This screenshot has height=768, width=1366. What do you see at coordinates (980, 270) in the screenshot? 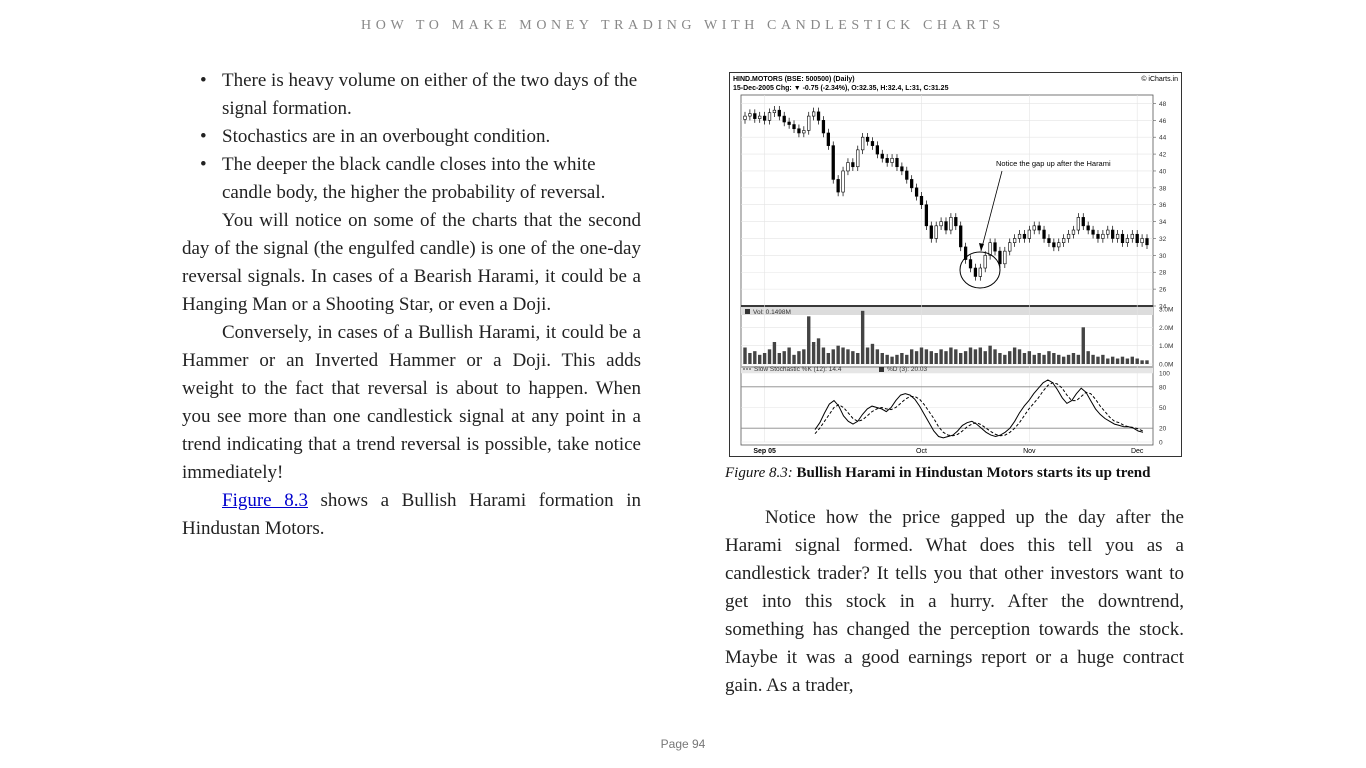
I see `harami-circle` at bounding box center [980, 270].